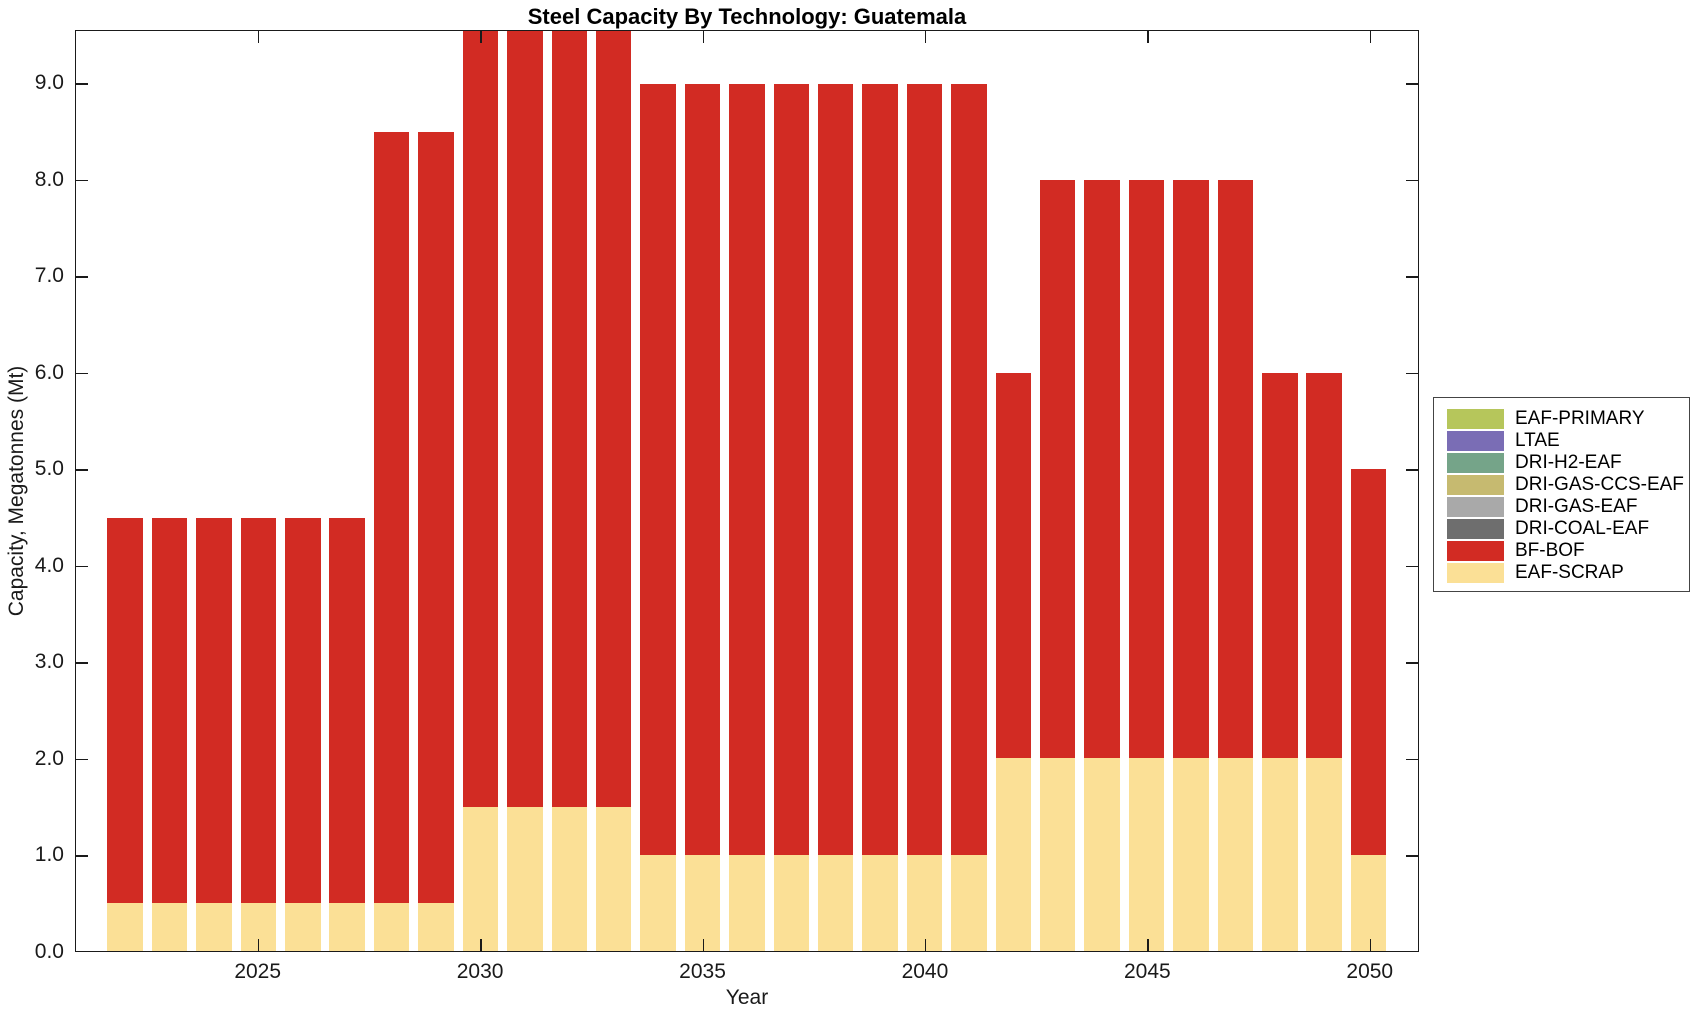  I want to click on bar-segment-eaf-scrap-2031, so click(525, 878).